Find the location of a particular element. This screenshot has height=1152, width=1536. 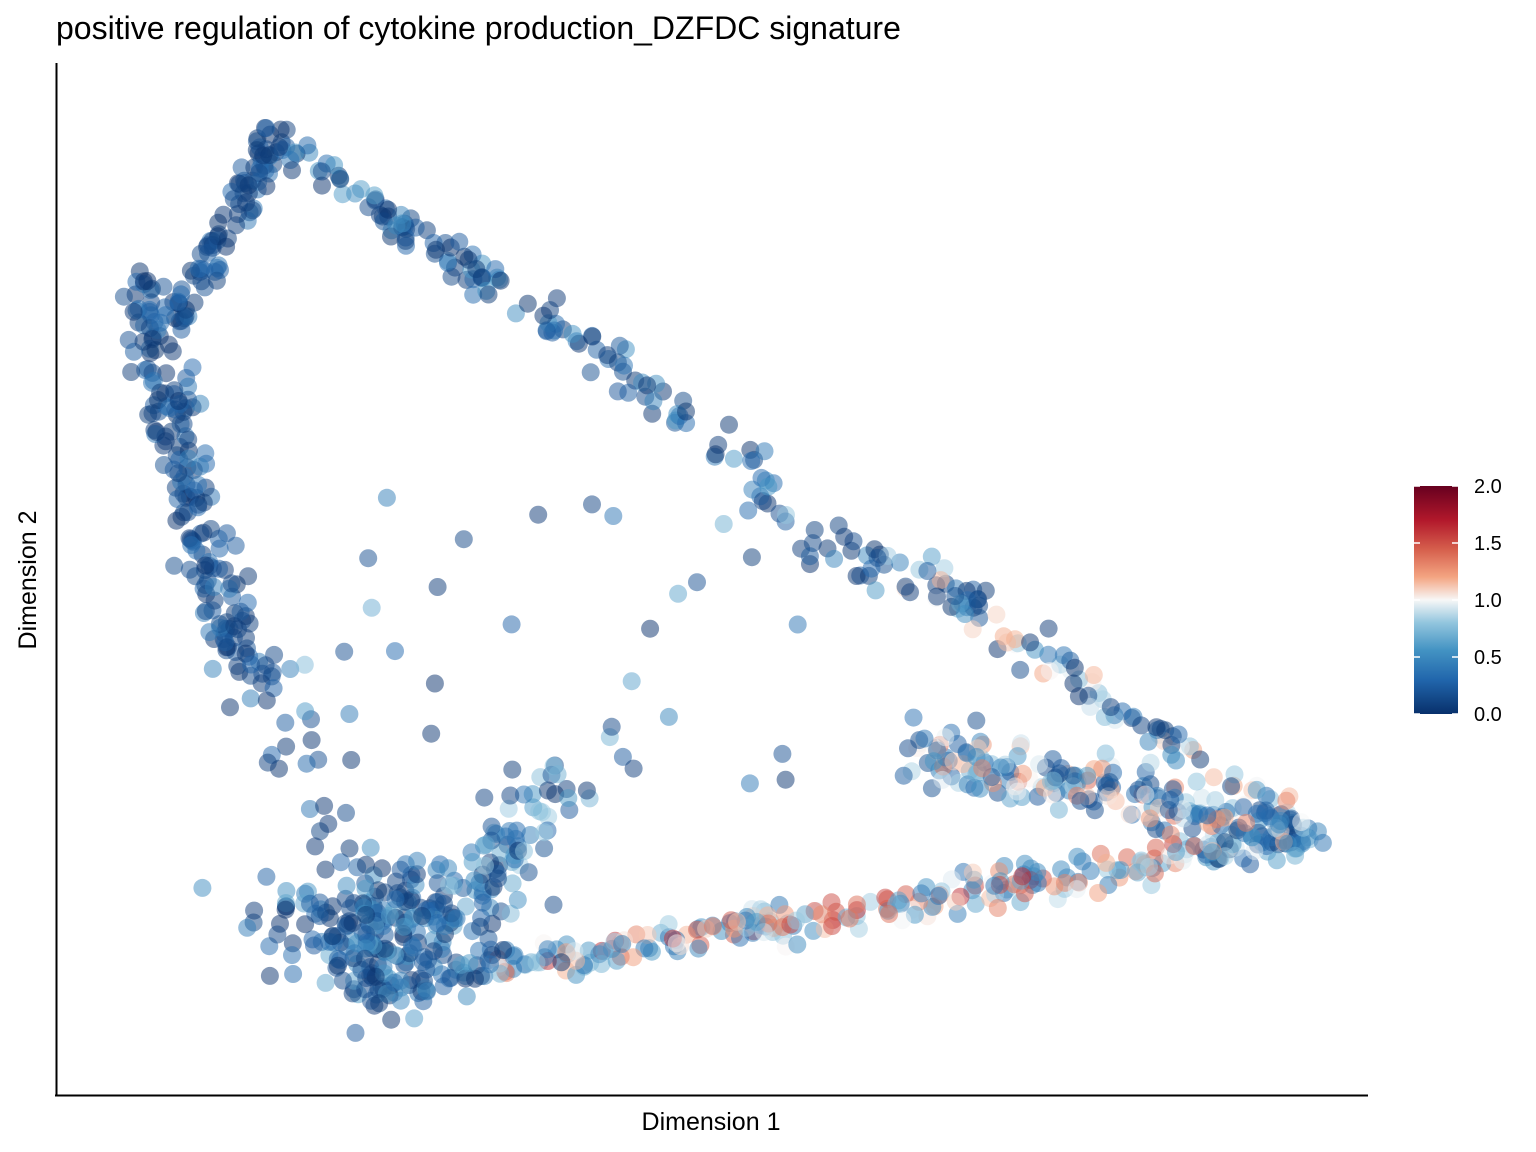

colorbar-tick-label: 1.5 is located at coordinates (1488, 544).